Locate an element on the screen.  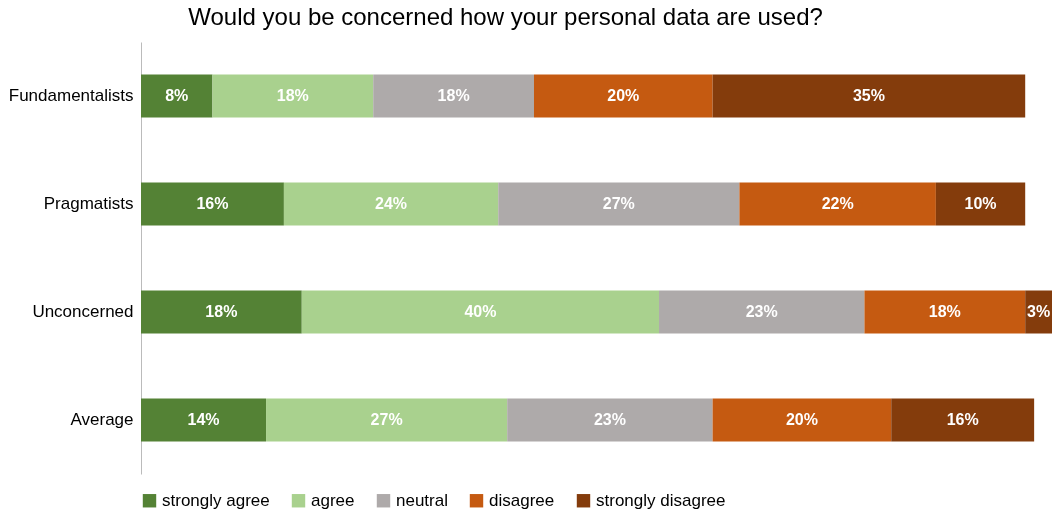
data-label: 22% is located at coordinates (837, 203).